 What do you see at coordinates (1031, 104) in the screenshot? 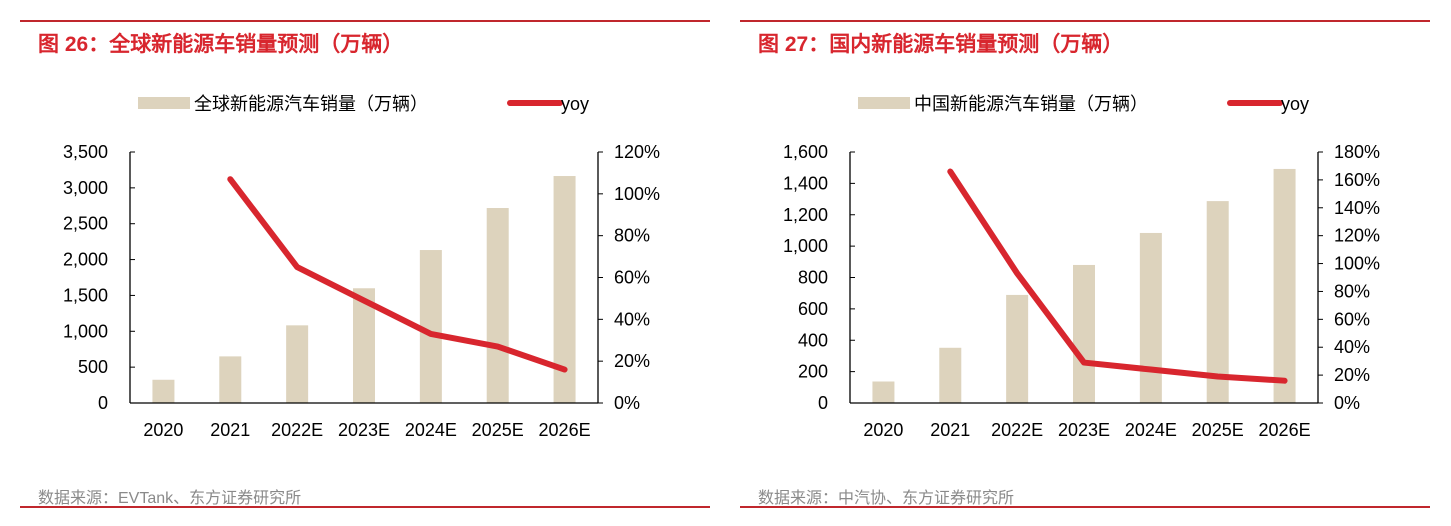
I see `legend-bar-label: 中国新能源汽车销量（万辆）` at bounding box center [1031, 104].